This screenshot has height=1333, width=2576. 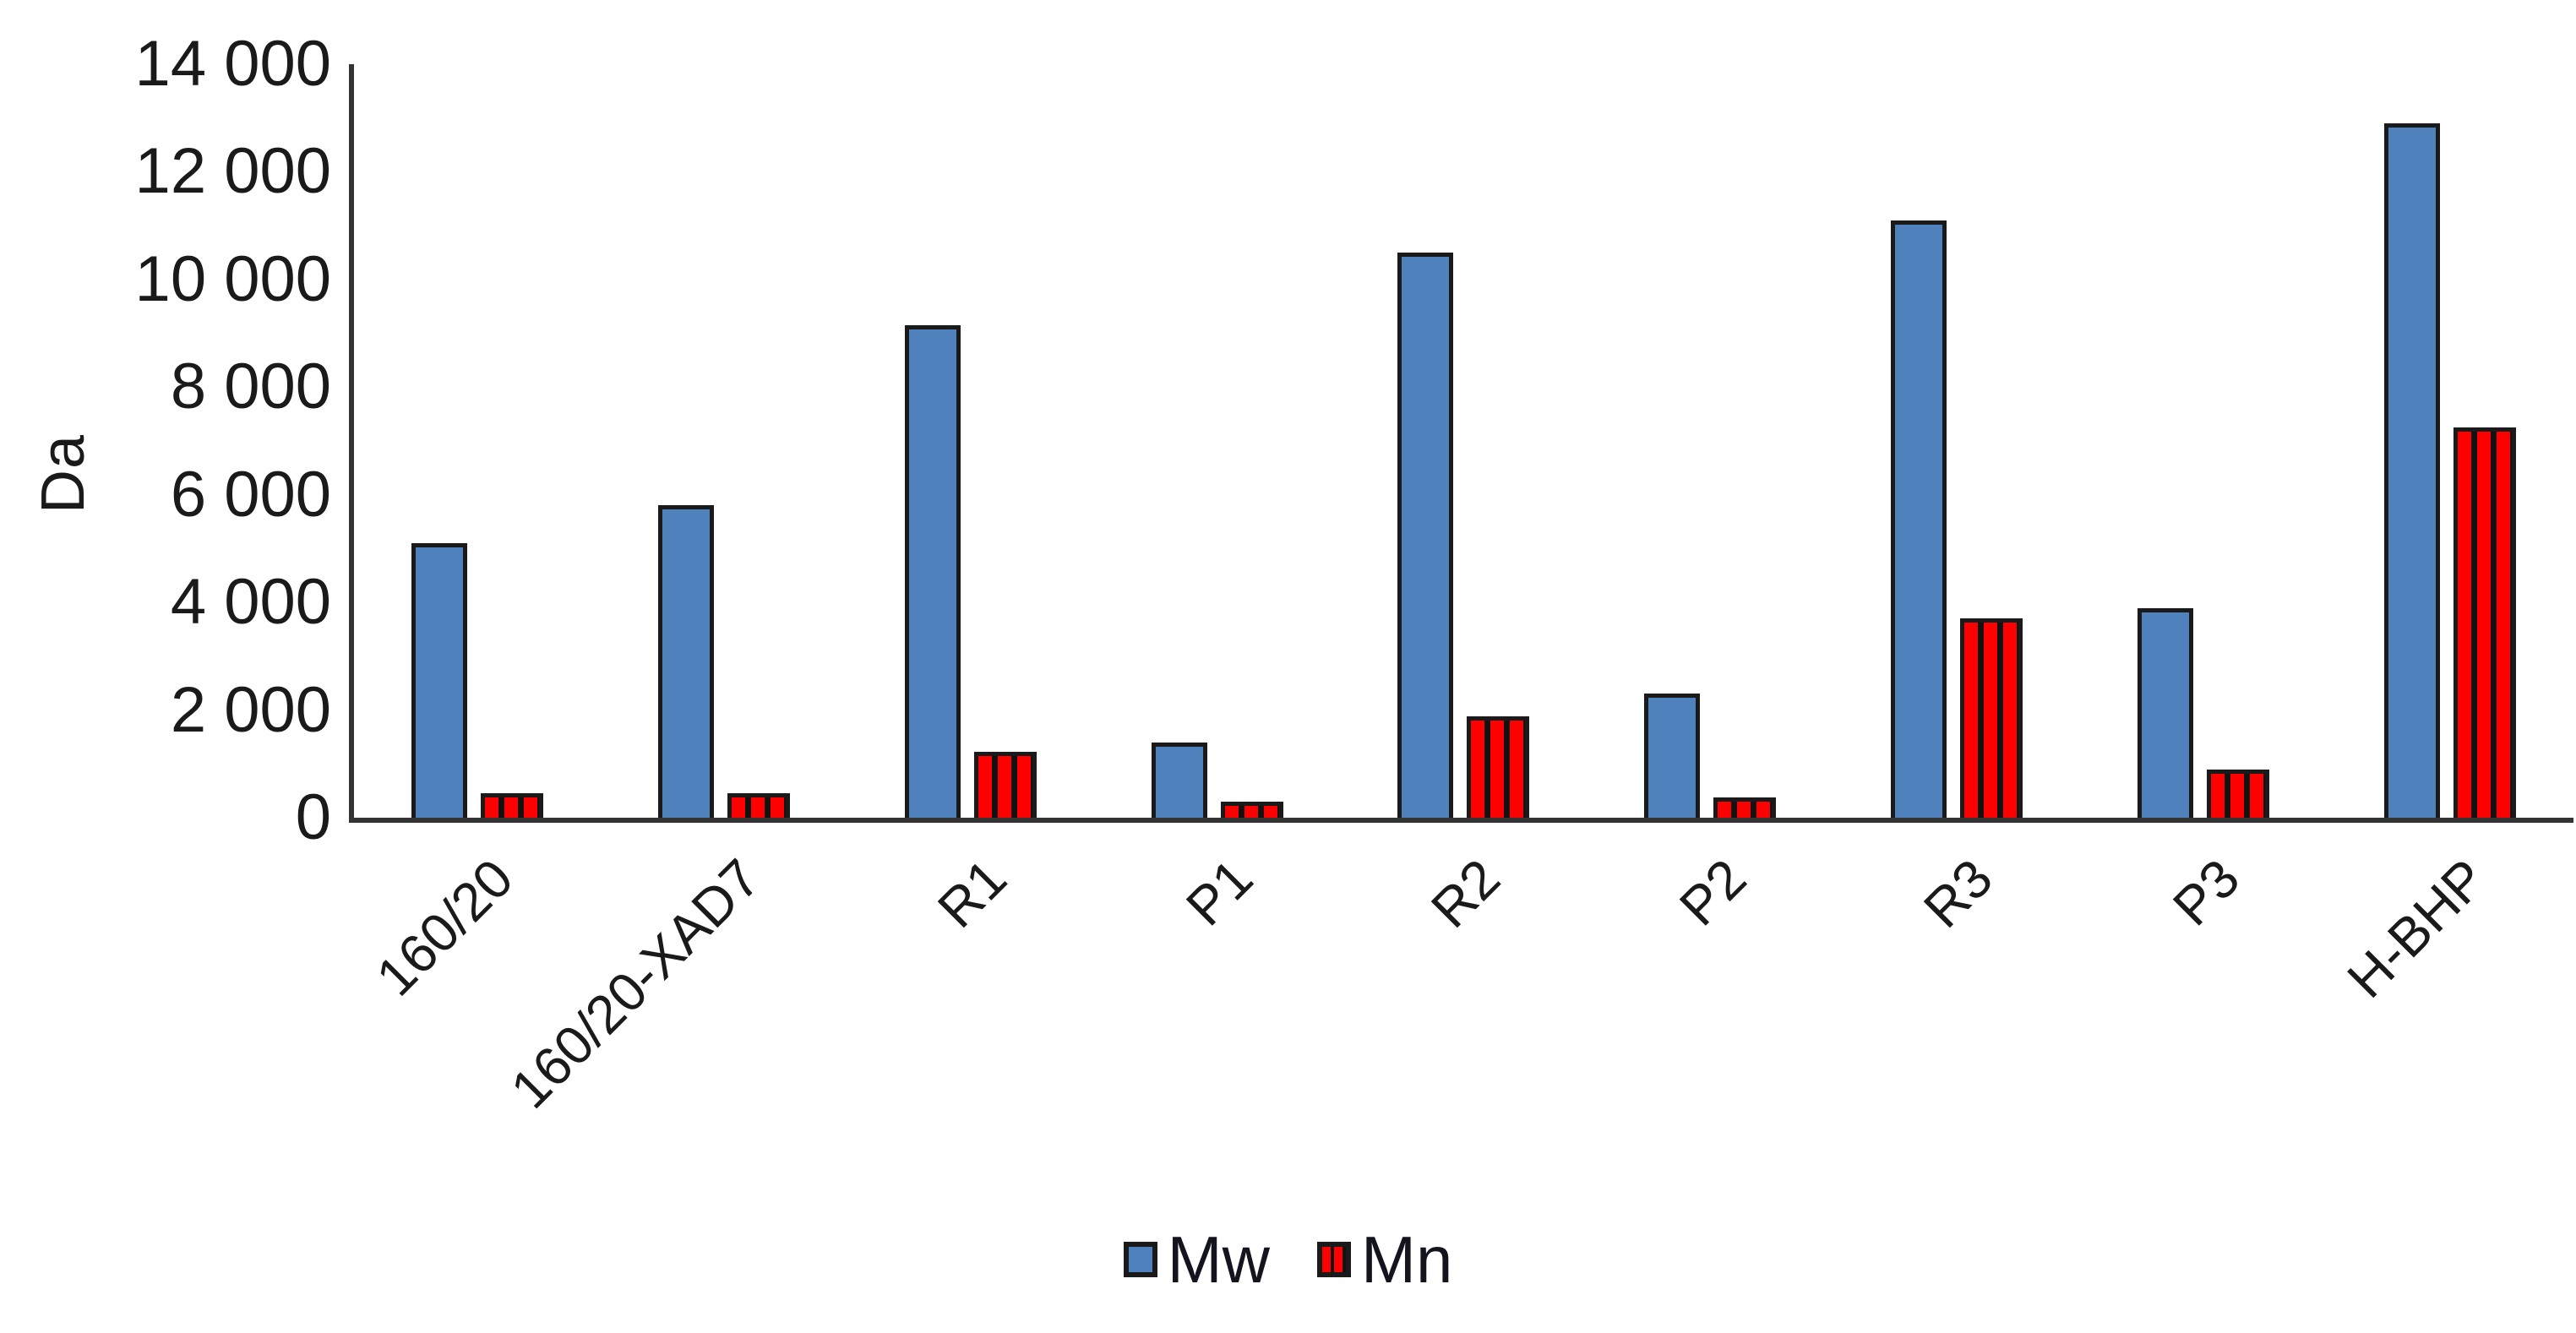 I want to click on mw-bar-H-BHP, so click(x=2412, y=470).